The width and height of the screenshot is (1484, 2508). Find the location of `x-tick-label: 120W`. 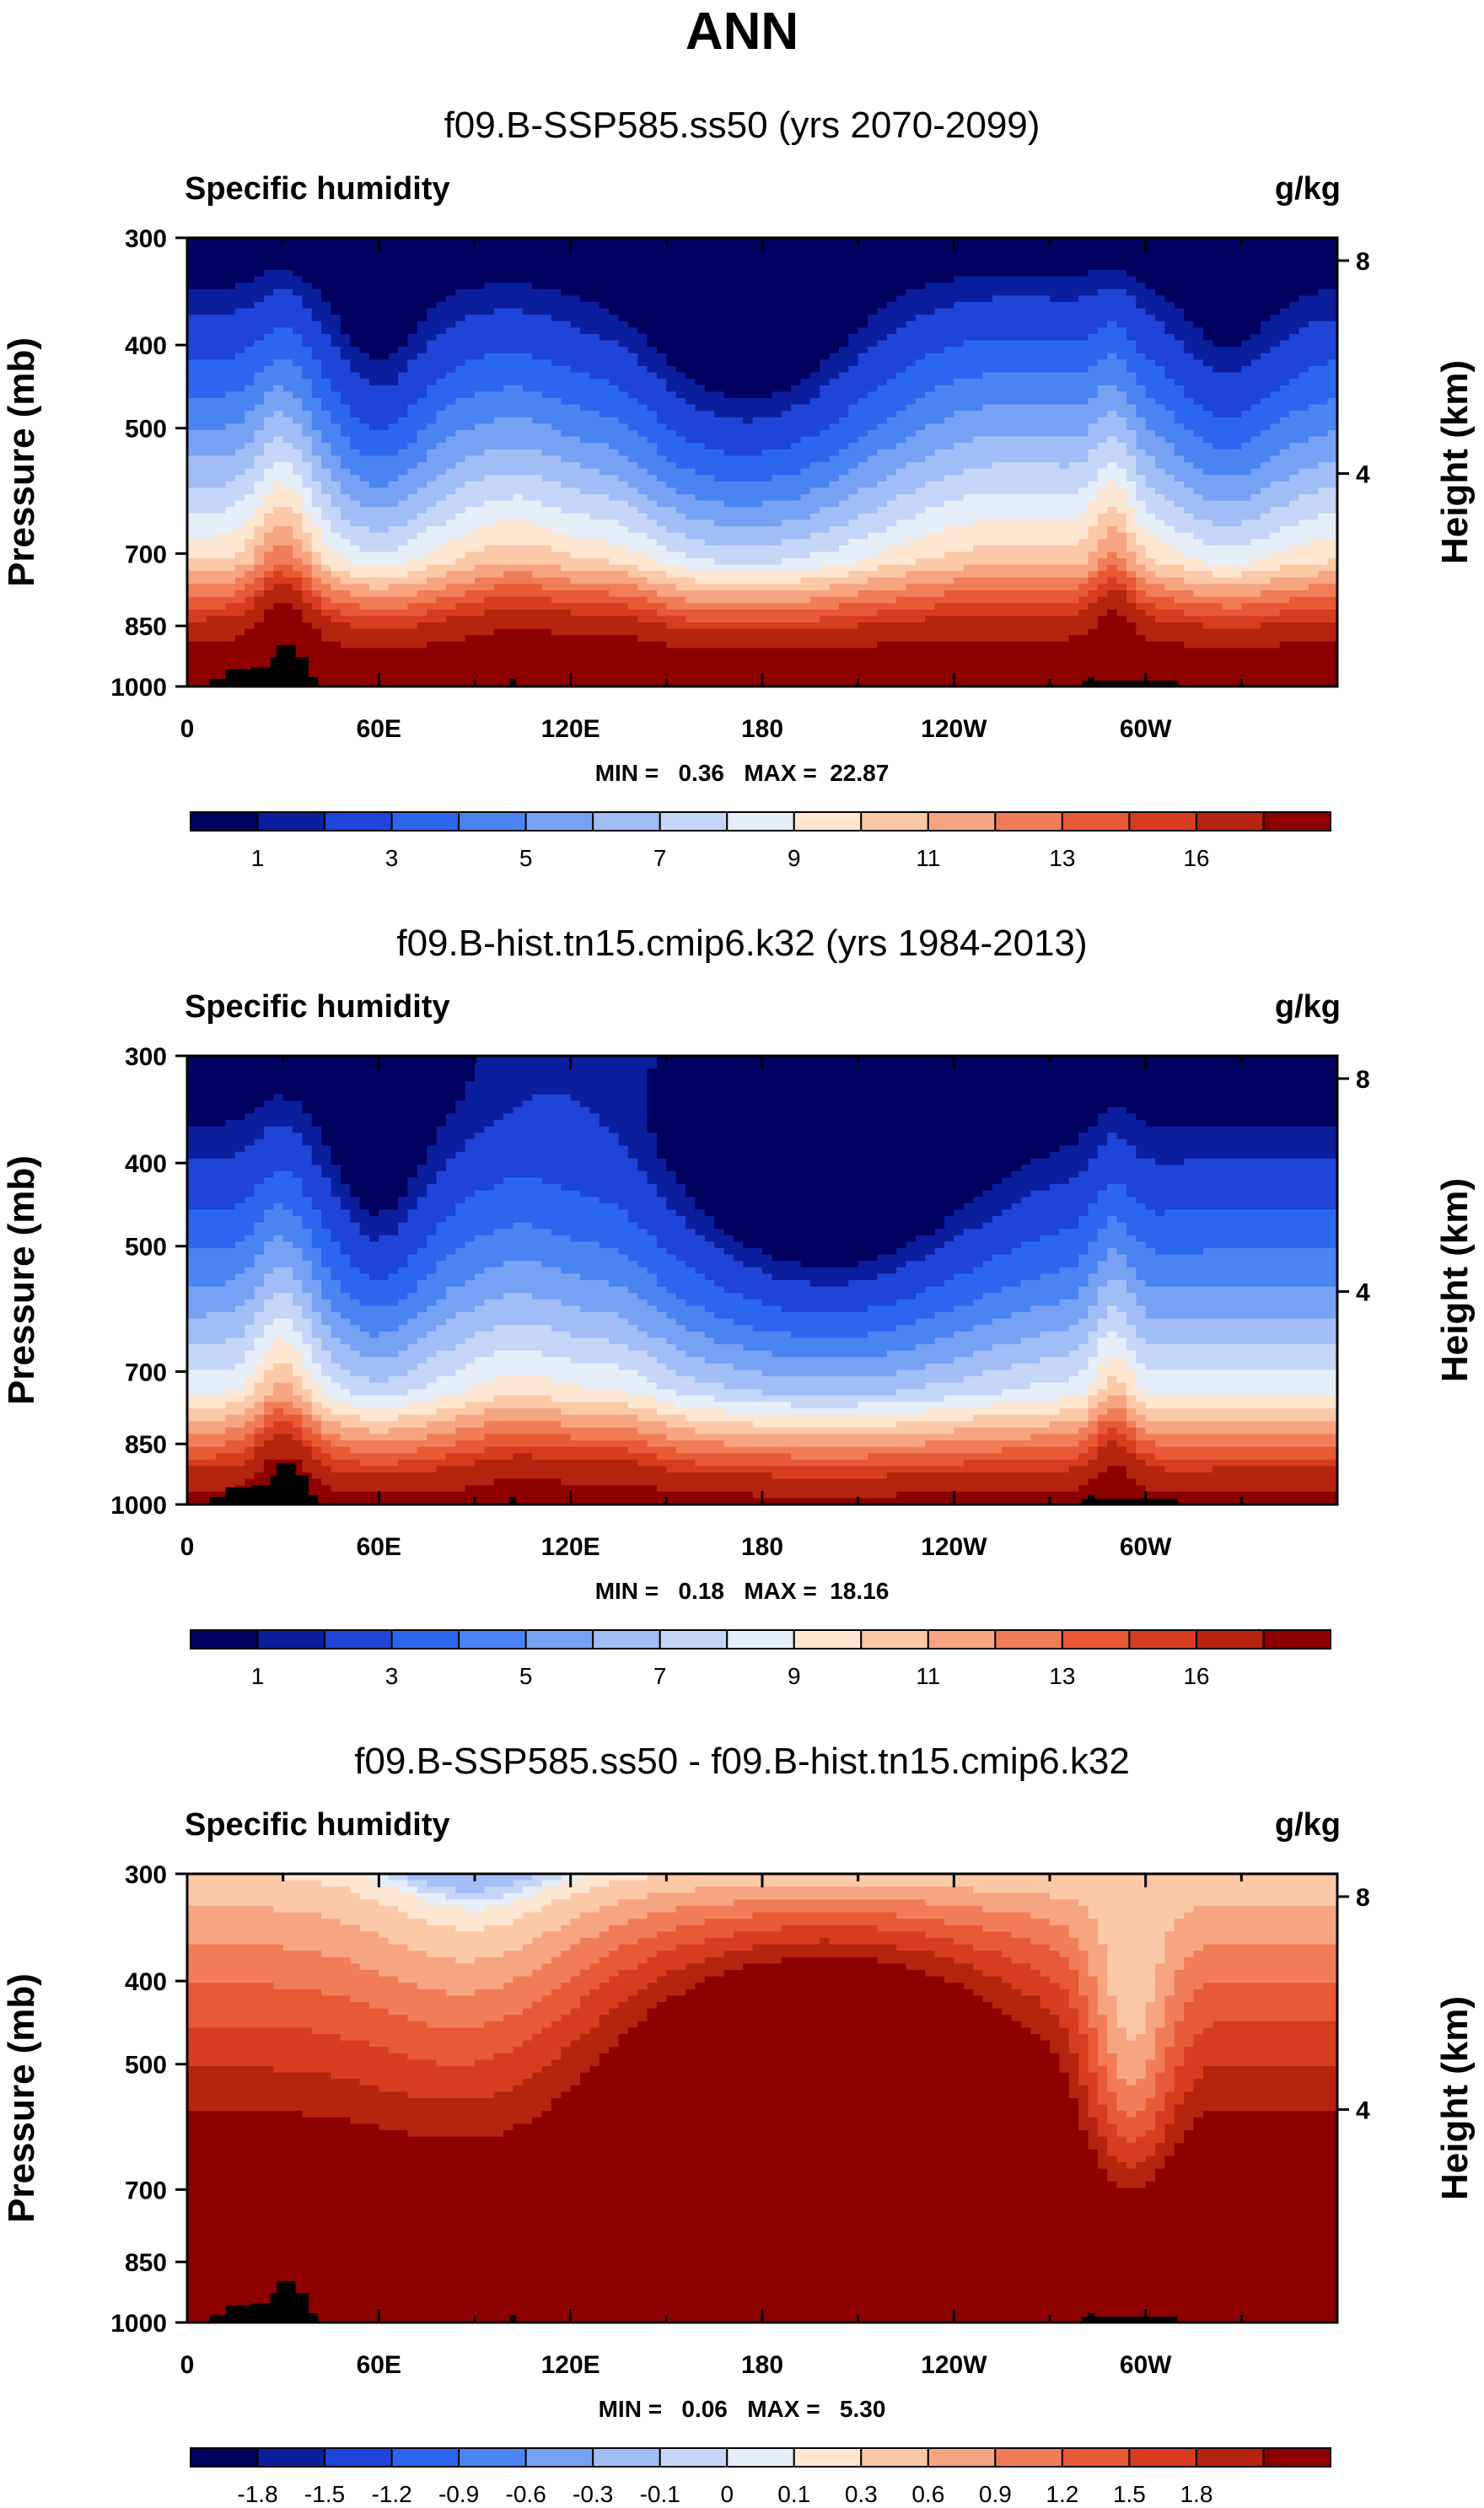

x-tick-label: 120W is located at coordinates (954, 2365).